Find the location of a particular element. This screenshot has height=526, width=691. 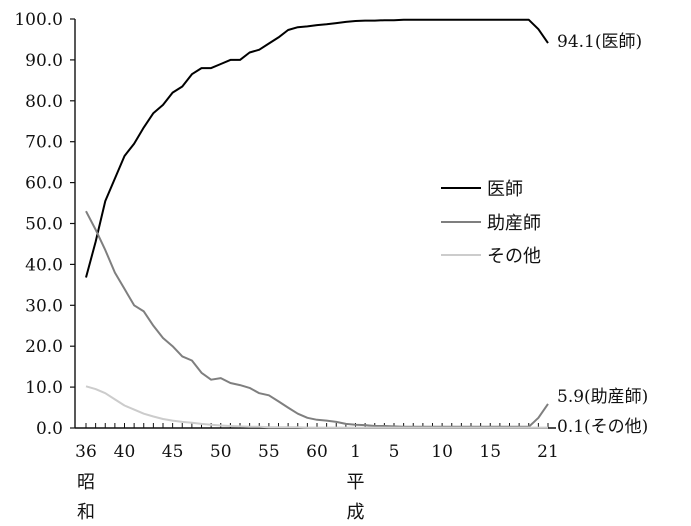

y-tick-label: 60.0 is located at coordinates (44, 184).